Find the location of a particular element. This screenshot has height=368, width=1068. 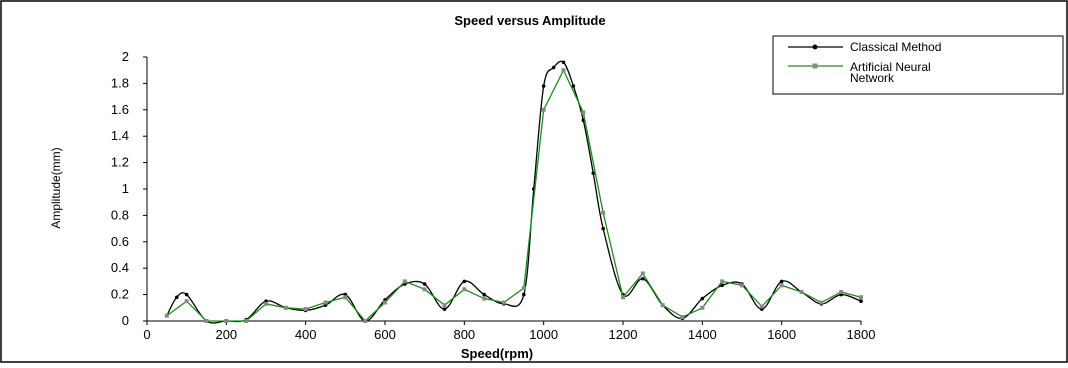

x-tick-label: 800 is located at coordinates (464, 334).